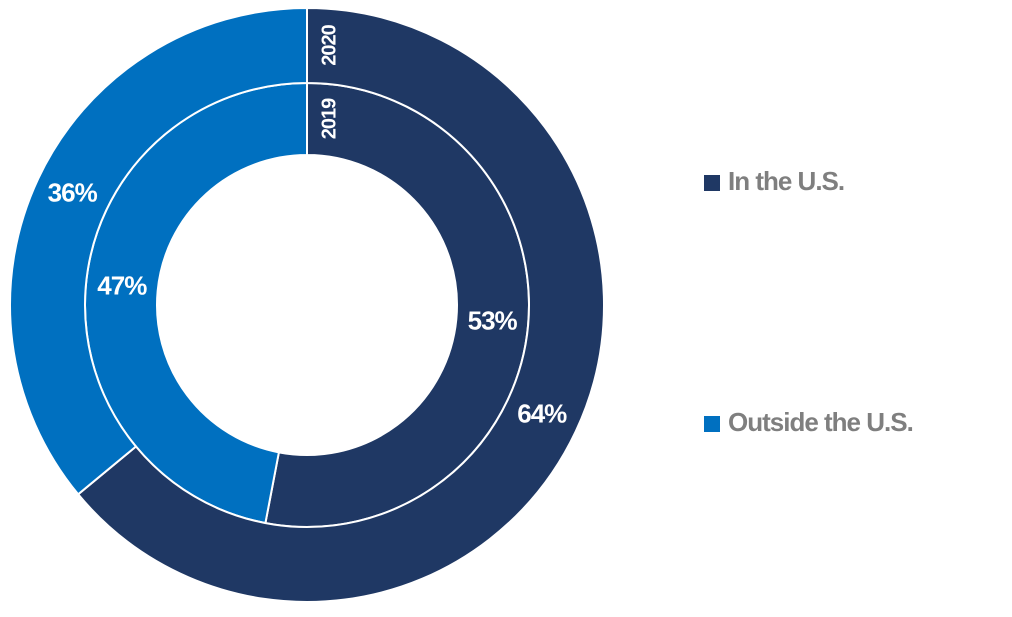  I want to click on legend-label: Outside the U.S., so click(820, 422).